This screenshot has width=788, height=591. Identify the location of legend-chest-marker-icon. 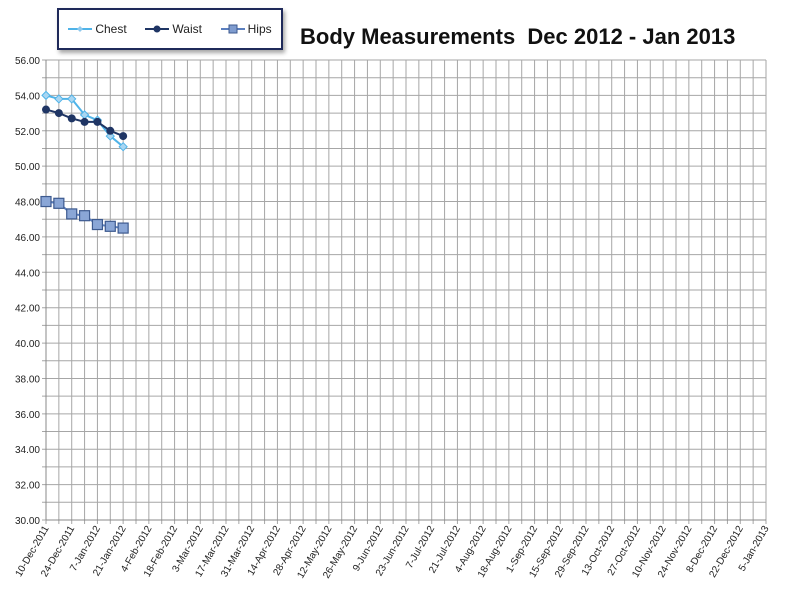
(80, 29).